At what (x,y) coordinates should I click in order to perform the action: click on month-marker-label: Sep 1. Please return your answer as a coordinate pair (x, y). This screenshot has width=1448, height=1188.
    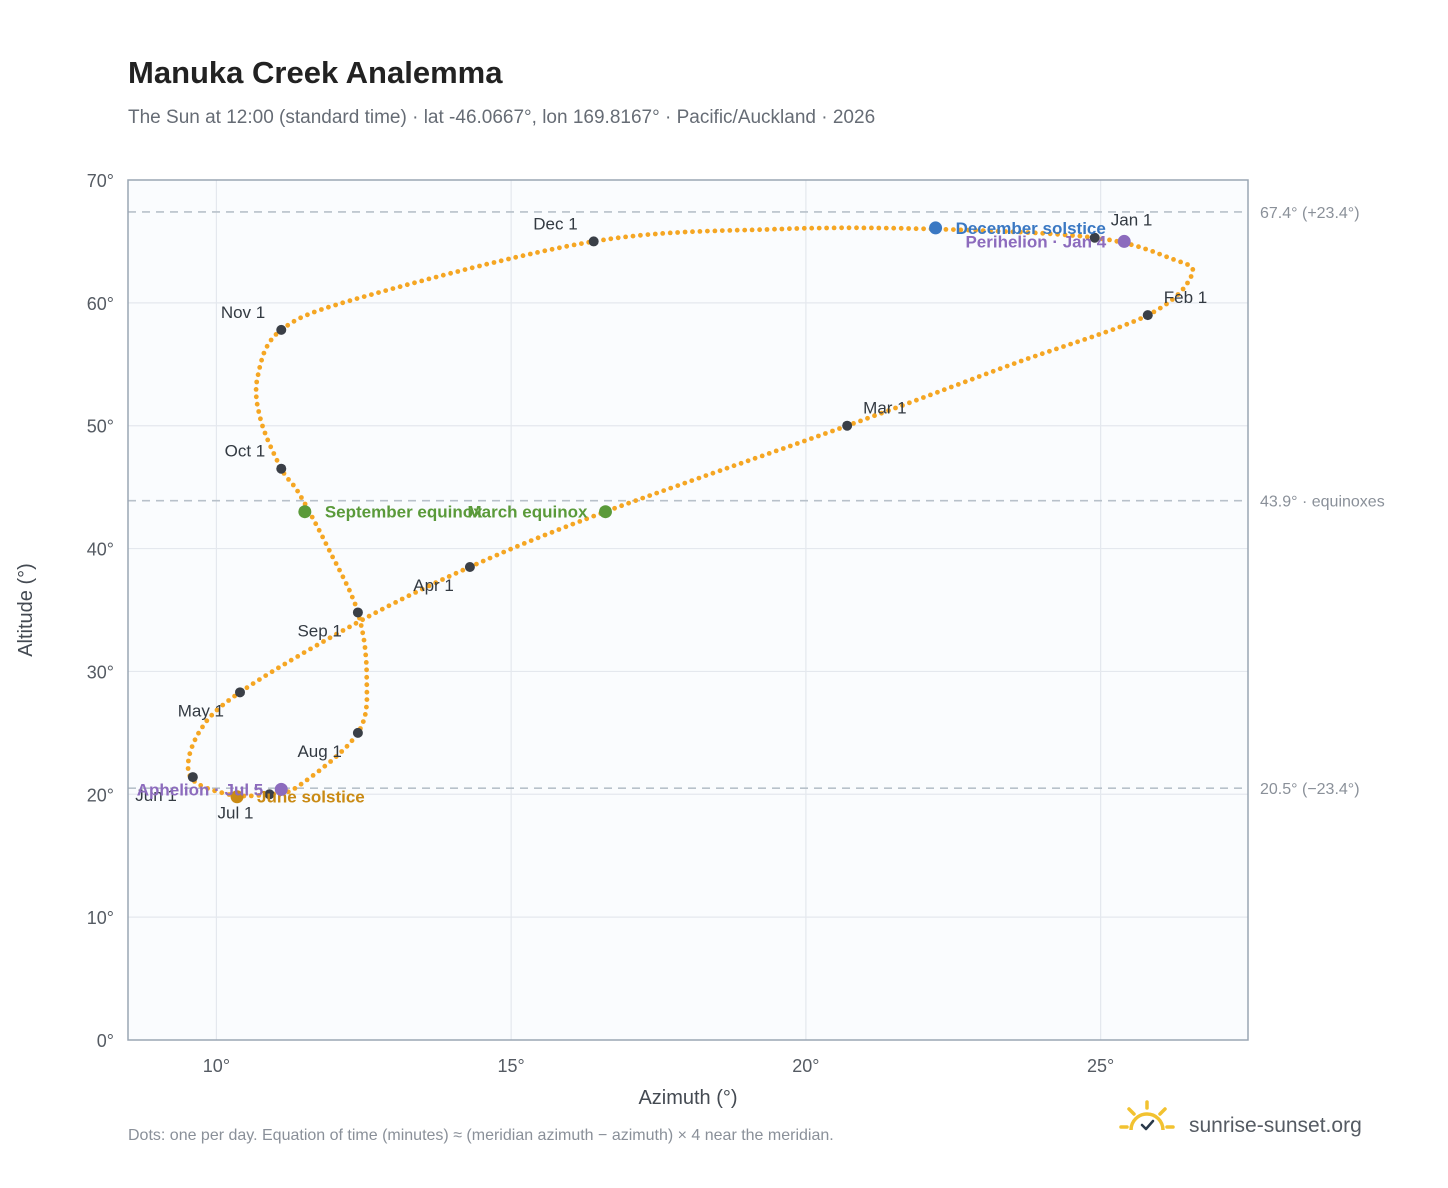
    Looking at the image, I should click on (319, 630).